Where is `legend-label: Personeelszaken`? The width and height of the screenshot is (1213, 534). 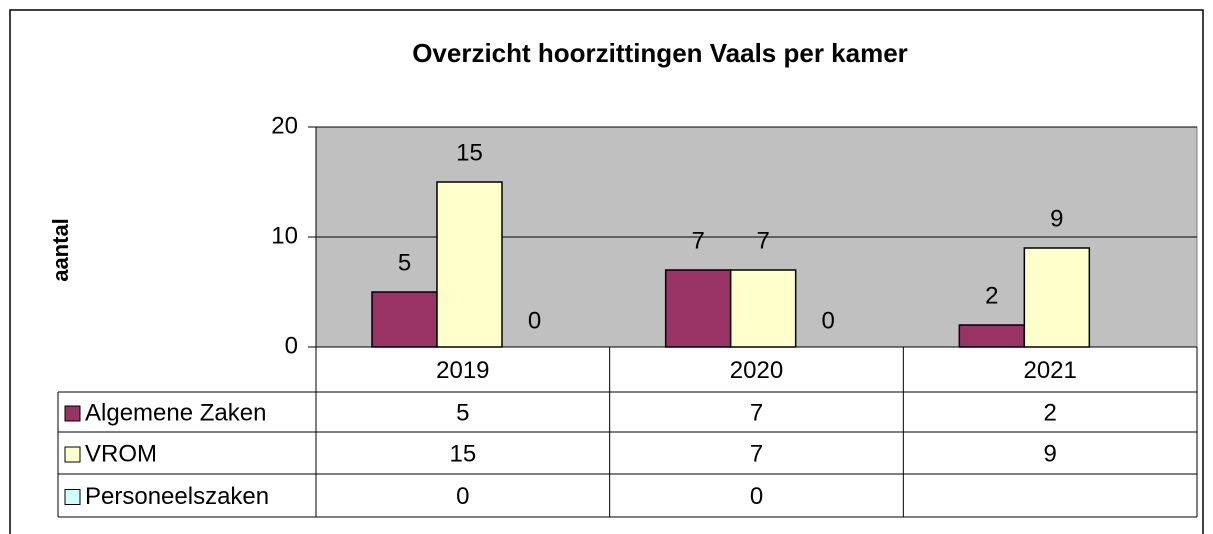
legend-label: Personeelszaken is located at coordinates (177, 496).